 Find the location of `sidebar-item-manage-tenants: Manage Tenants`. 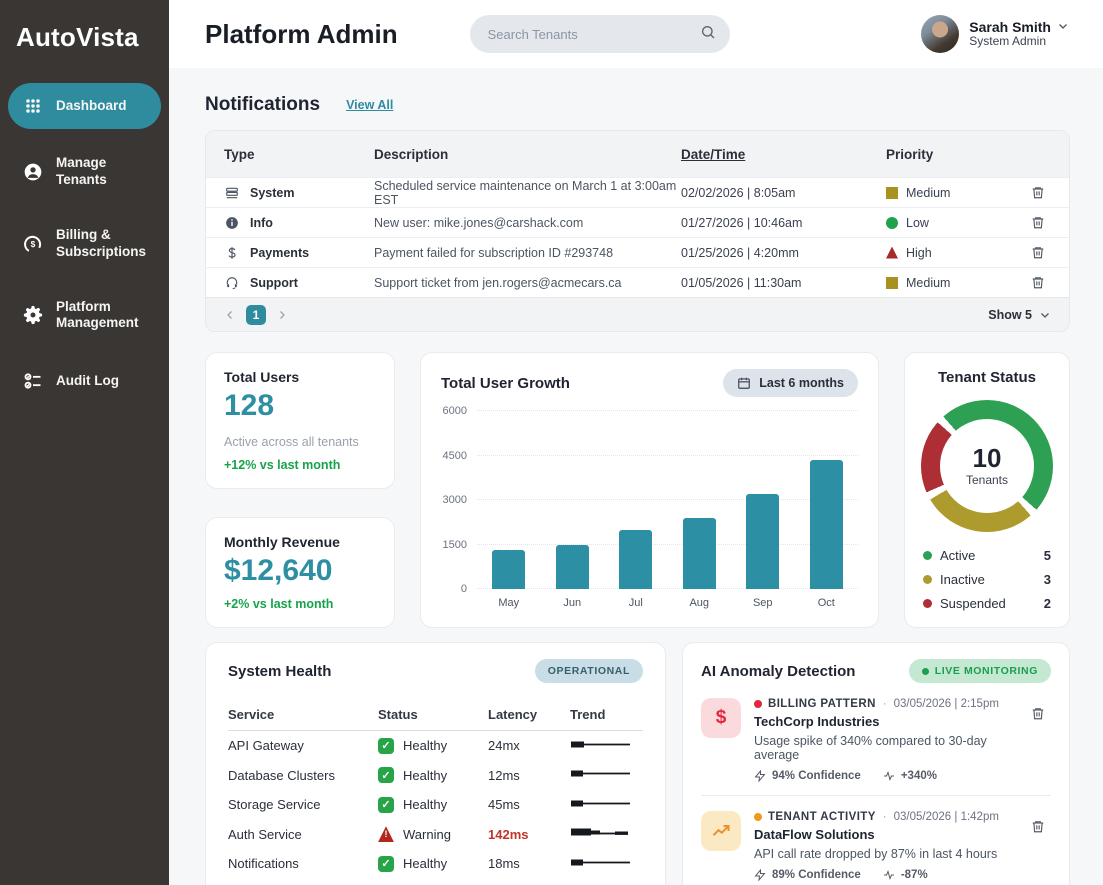

sidebar-item-manage-tenants: Manage Tenants is located at coordinates (84, 172).